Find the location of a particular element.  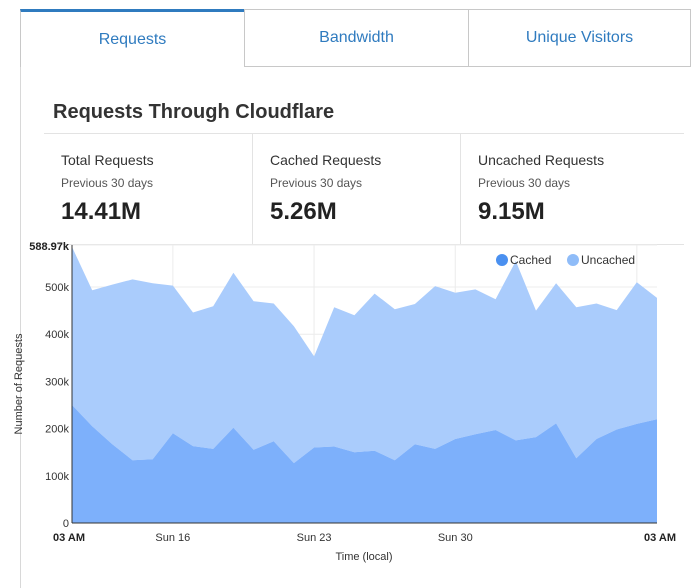

stat-uncached-requests: Uncached Requests Previous 30 days 9.15M is located at coordinates (572, 189).